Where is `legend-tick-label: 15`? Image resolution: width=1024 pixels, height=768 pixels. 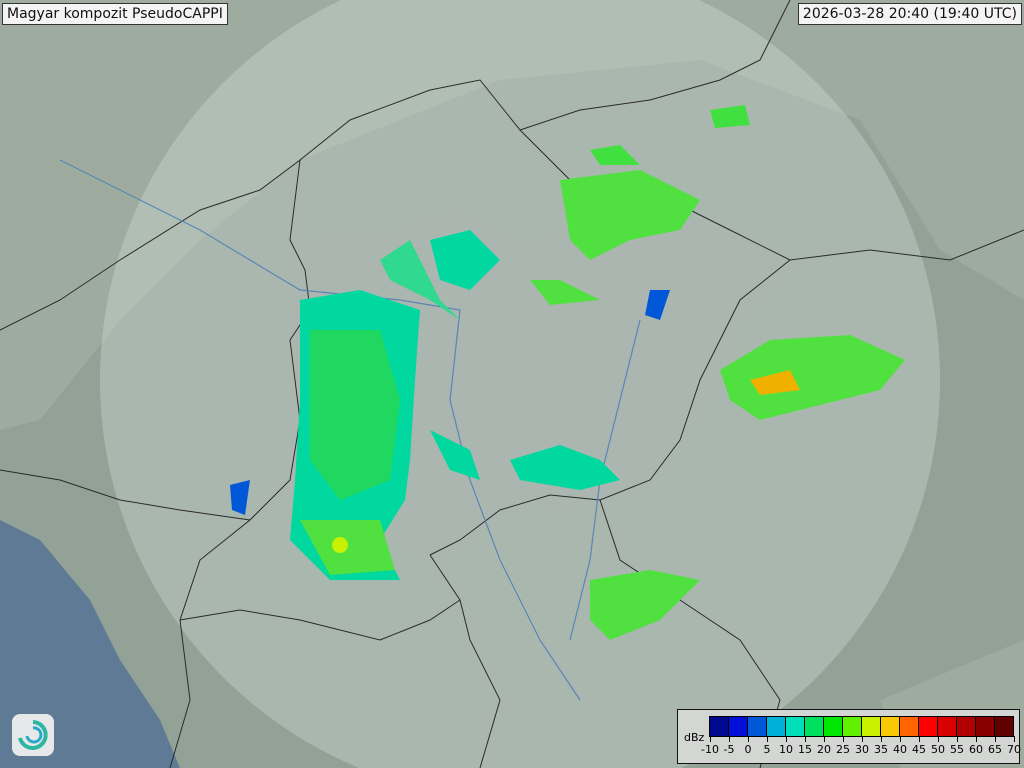
legend-tick-label: 15 is located at coordinates (805, 749).